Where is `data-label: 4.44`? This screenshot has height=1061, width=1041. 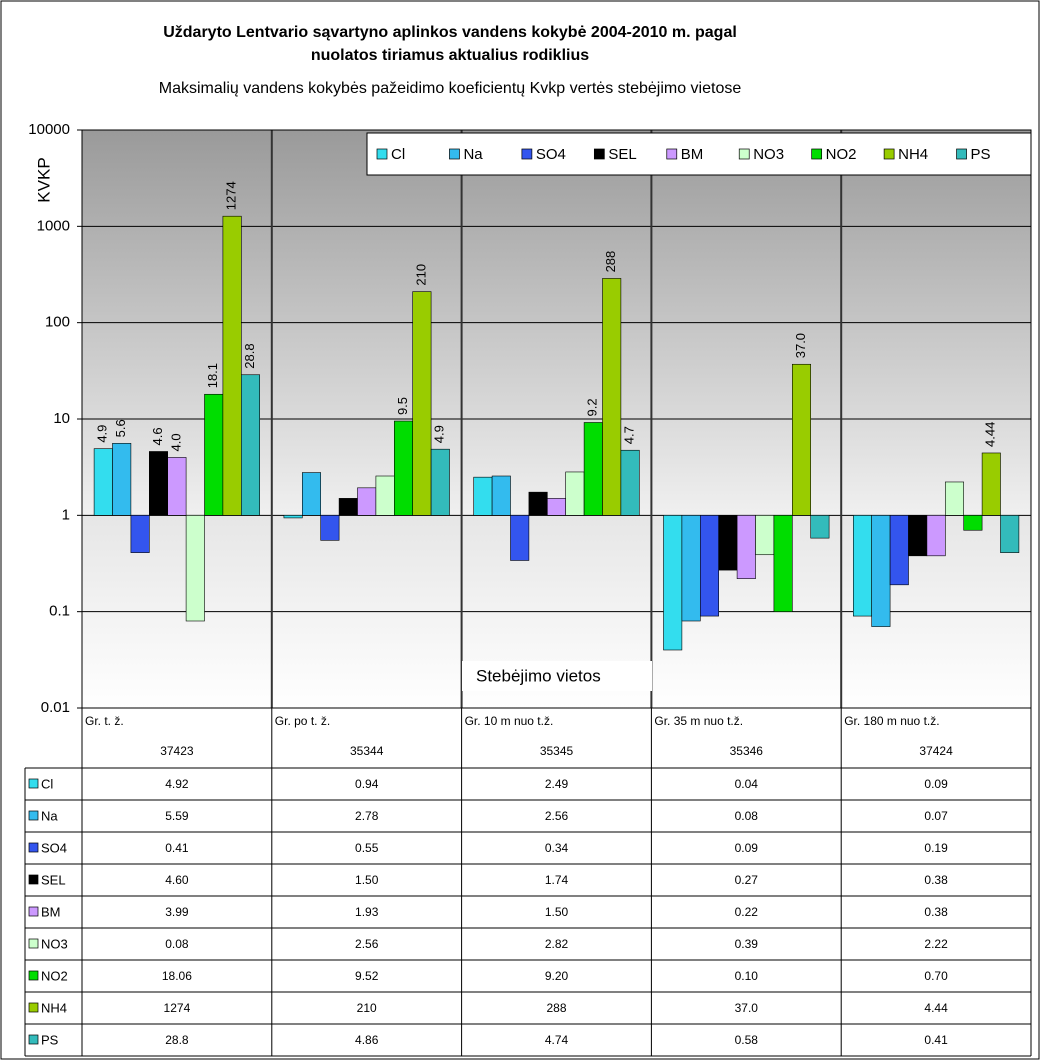 data-label: 4.44 is located at coordinates (990, 434).